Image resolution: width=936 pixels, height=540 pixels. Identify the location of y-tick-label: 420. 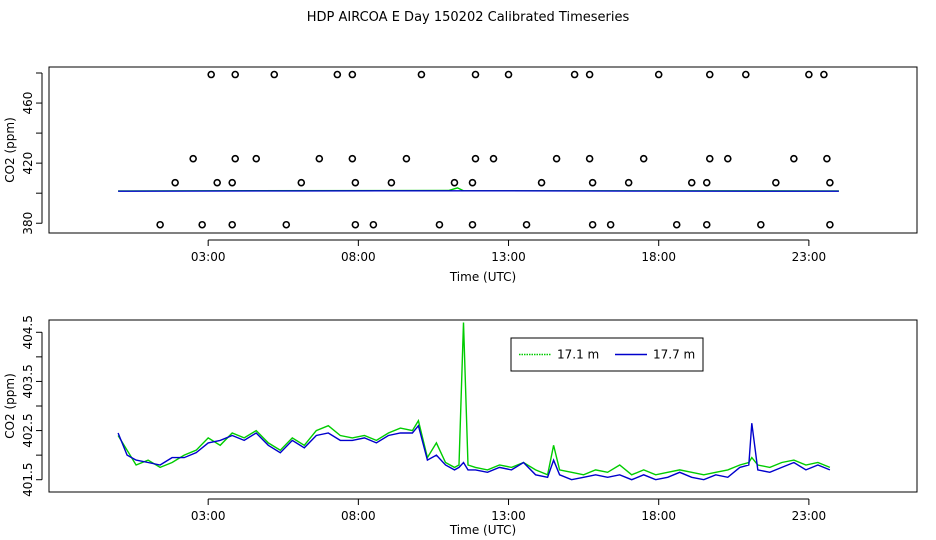
(28, 163).